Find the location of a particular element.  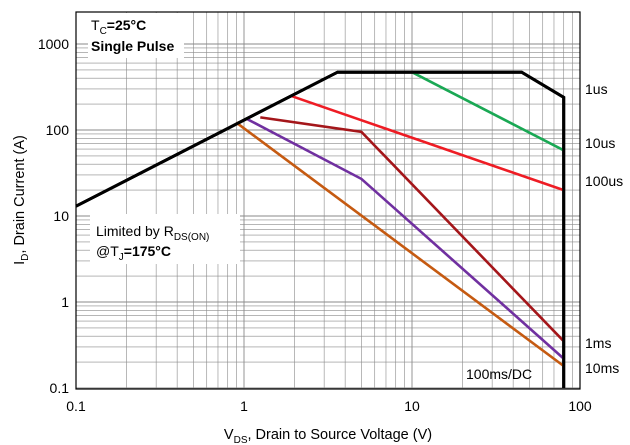

y-tick-labels: 0.1 1 10 100 1000 is located at coordinates (53, 216).